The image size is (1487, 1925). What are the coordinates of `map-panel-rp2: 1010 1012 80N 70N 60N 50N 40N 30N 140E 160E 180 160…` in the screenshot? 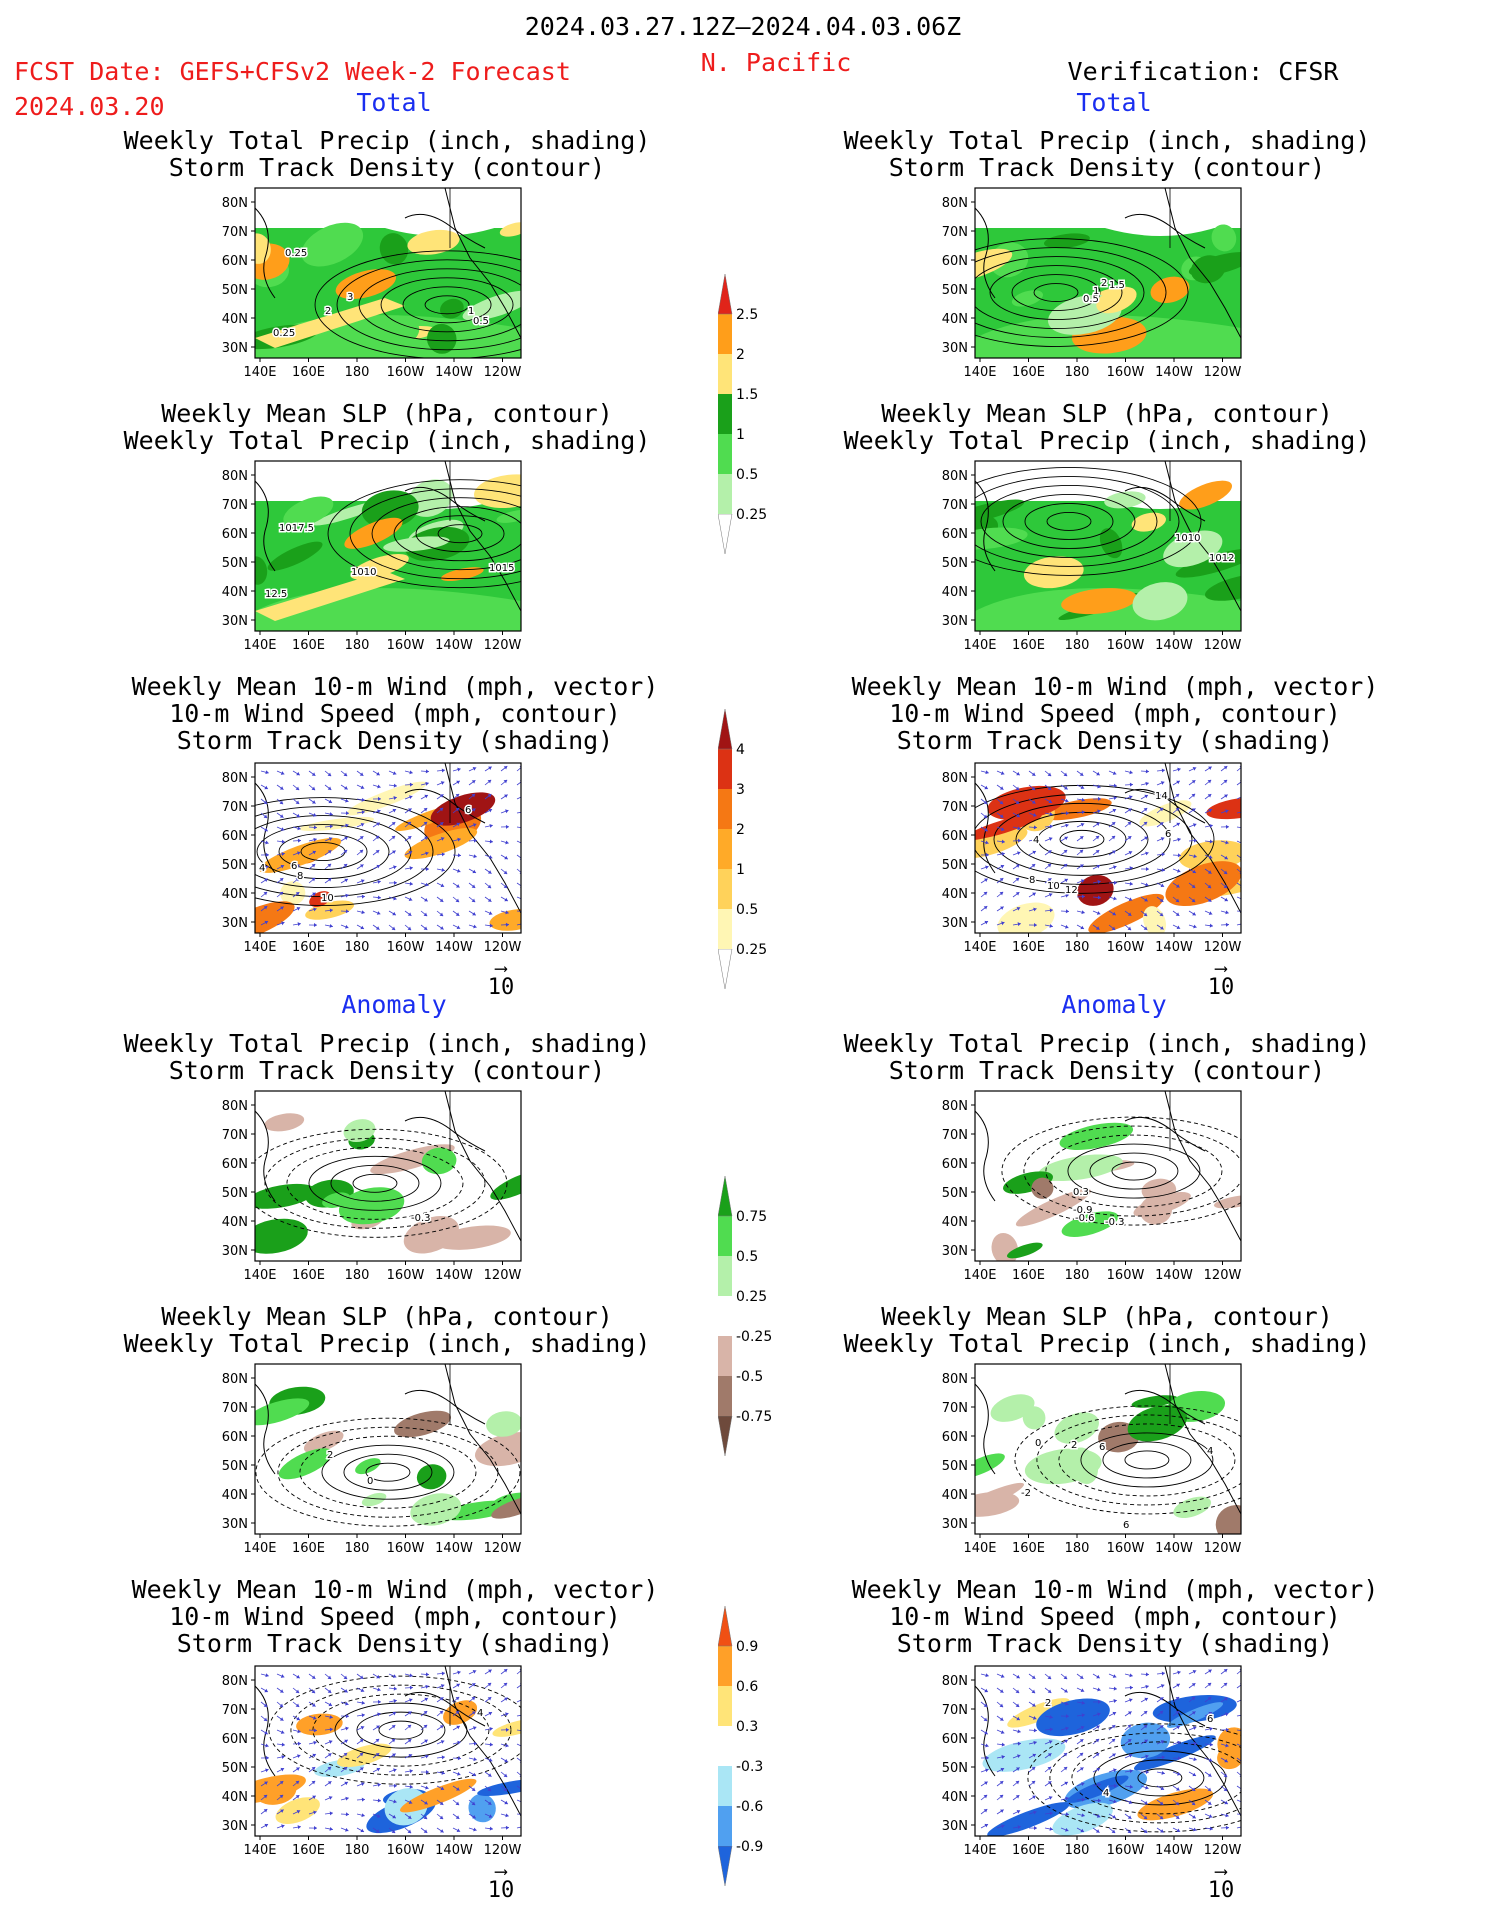 It's located at (1093, 558).